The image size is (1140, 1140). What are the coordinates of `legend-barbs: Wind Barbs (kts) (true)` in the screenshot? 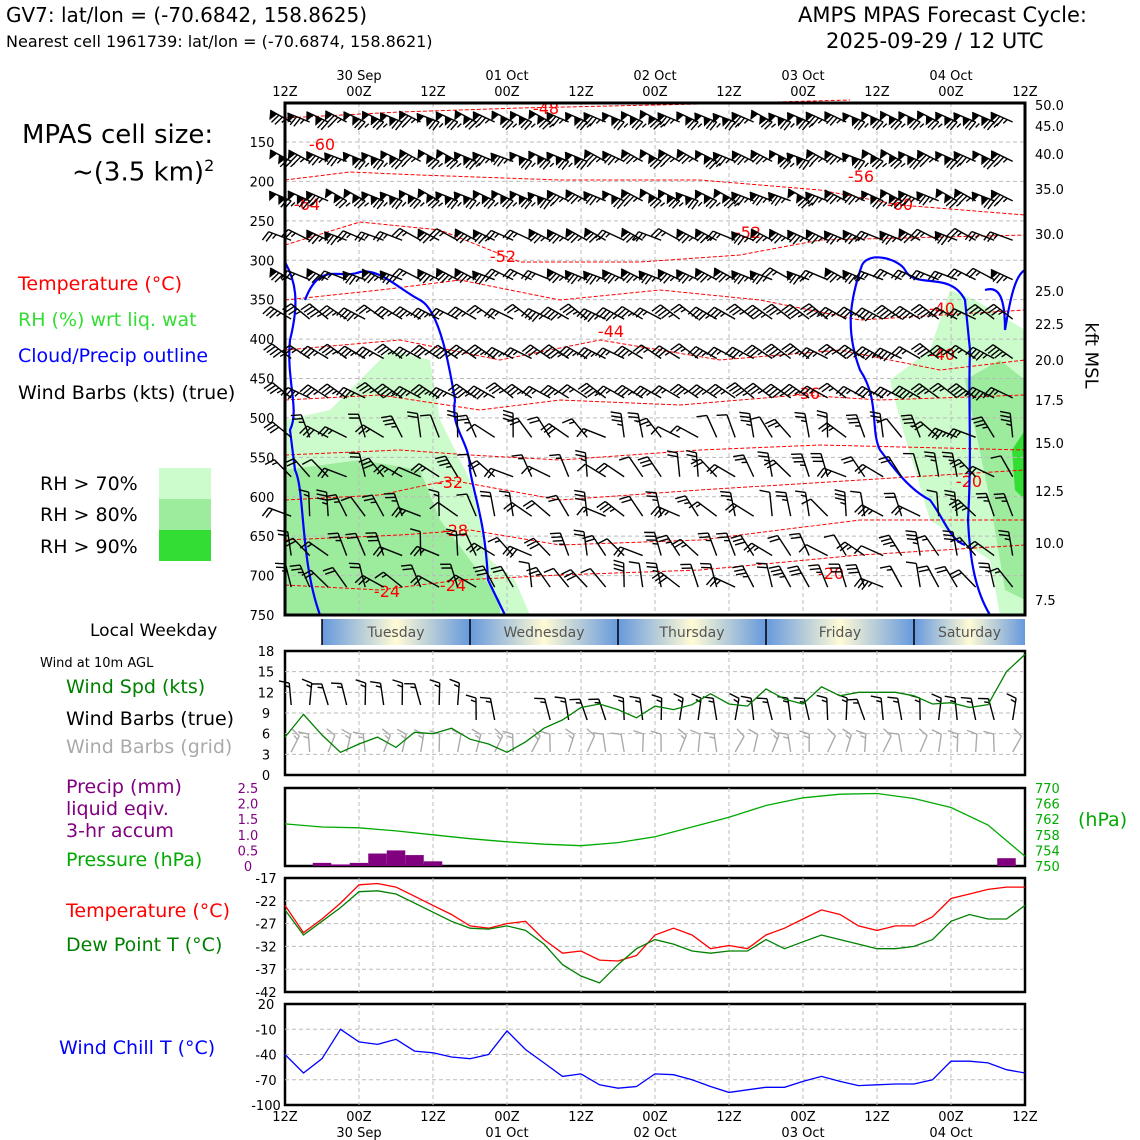 It's located at (127, 393).